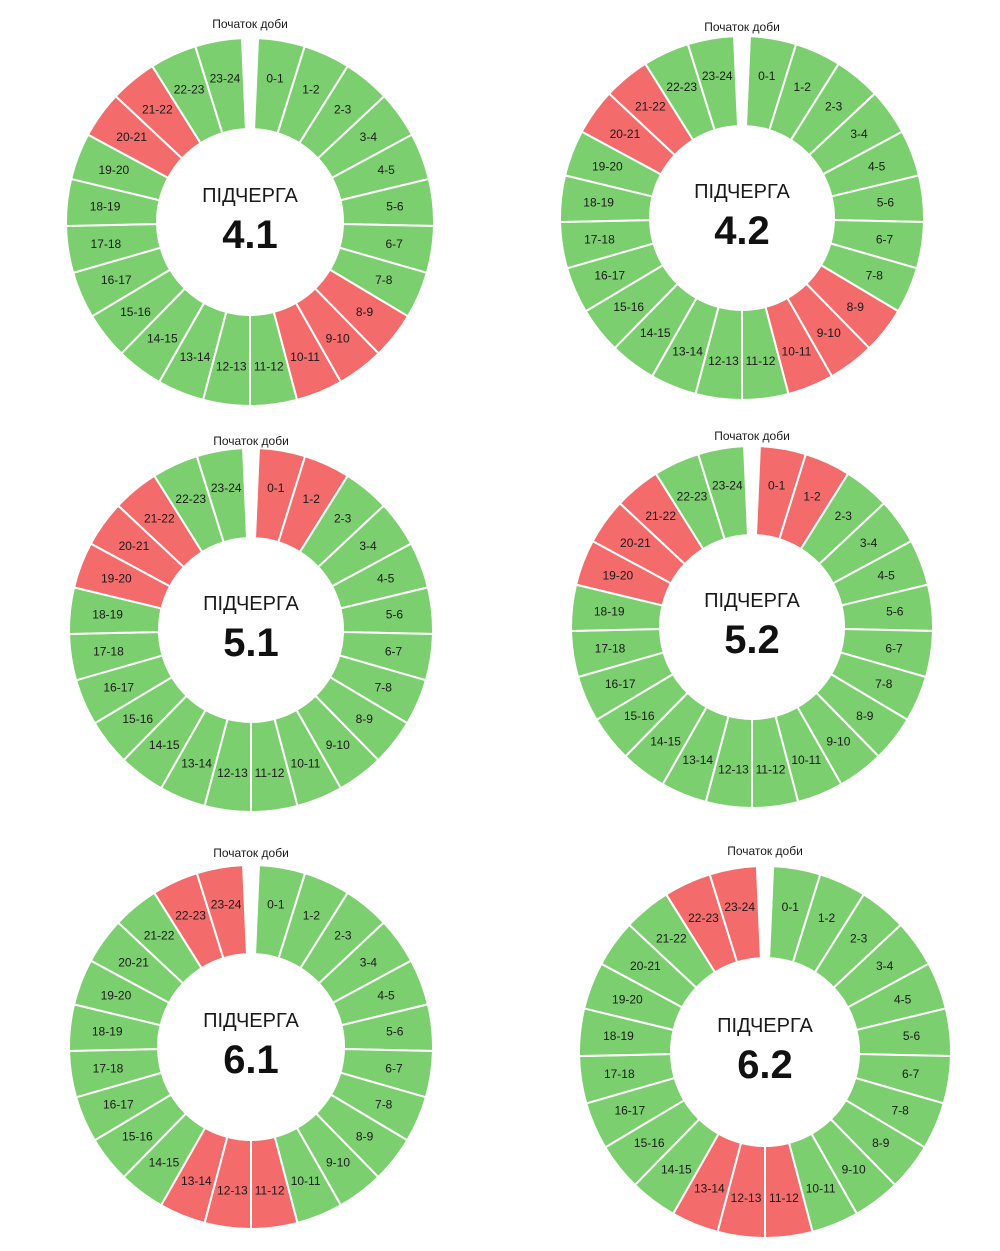  What do you see at coordinates (250, 235) in the screenshot?
I see `queue-number: 4.1` at bounding box center [250, 235].